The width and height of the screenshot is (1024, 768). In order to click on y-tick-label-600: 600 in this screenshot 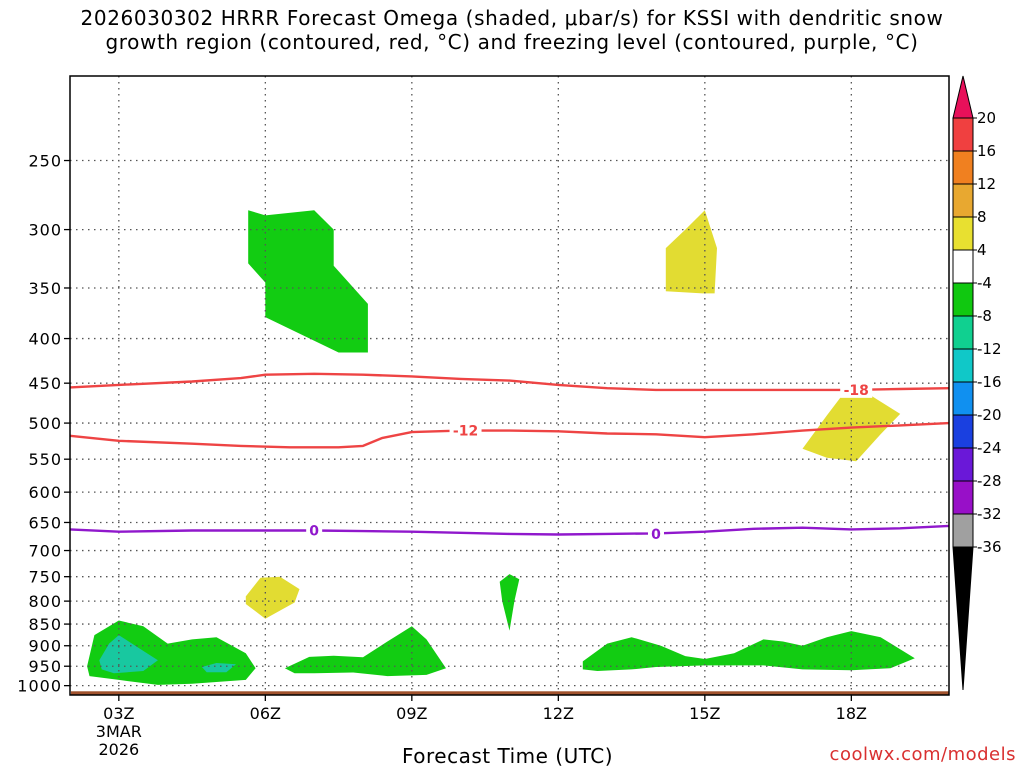, I will do `click(45, 492)`.